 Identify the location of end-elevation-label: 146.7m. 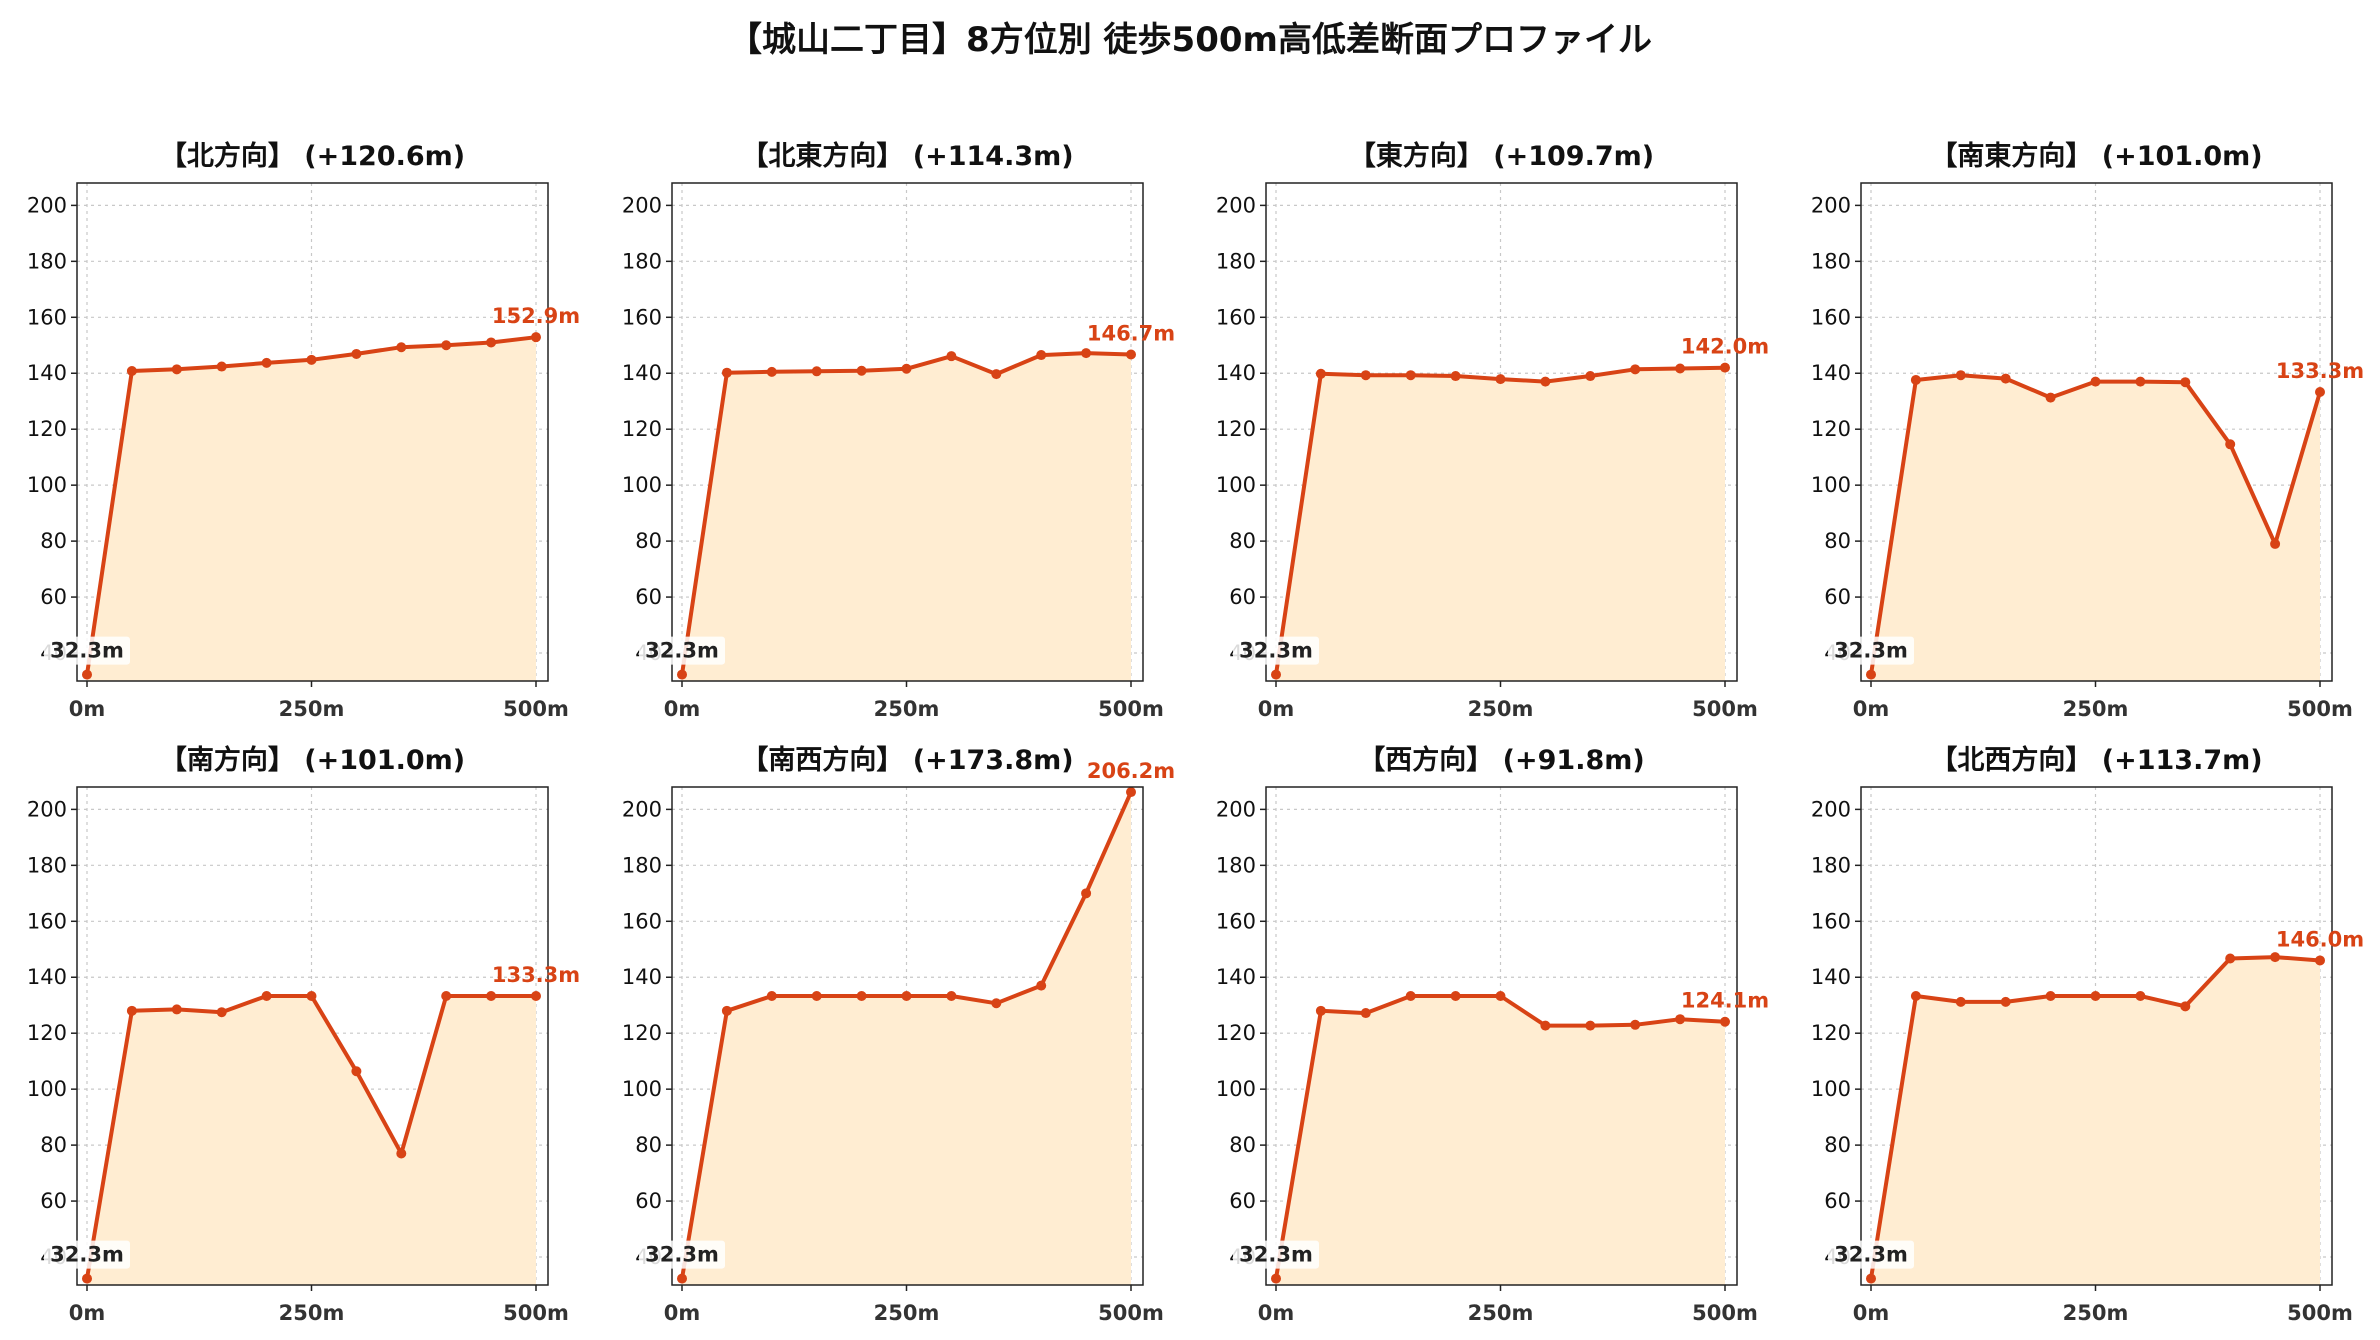
(1131, 334).